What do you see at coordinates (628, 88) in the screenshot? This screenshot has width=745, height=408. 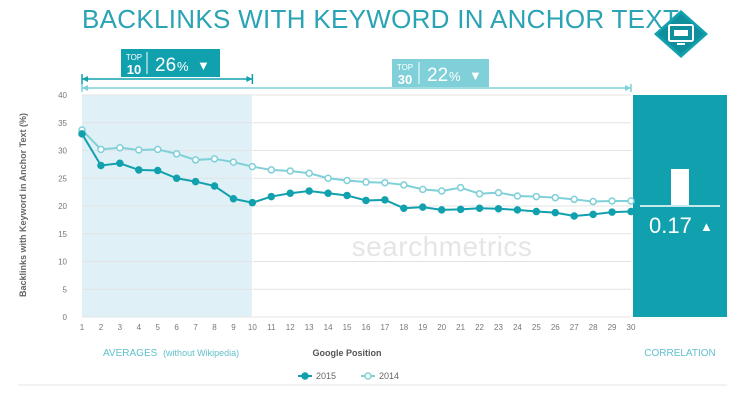 I see `top30-range-arrow-right` at bounding box center [628, 88].